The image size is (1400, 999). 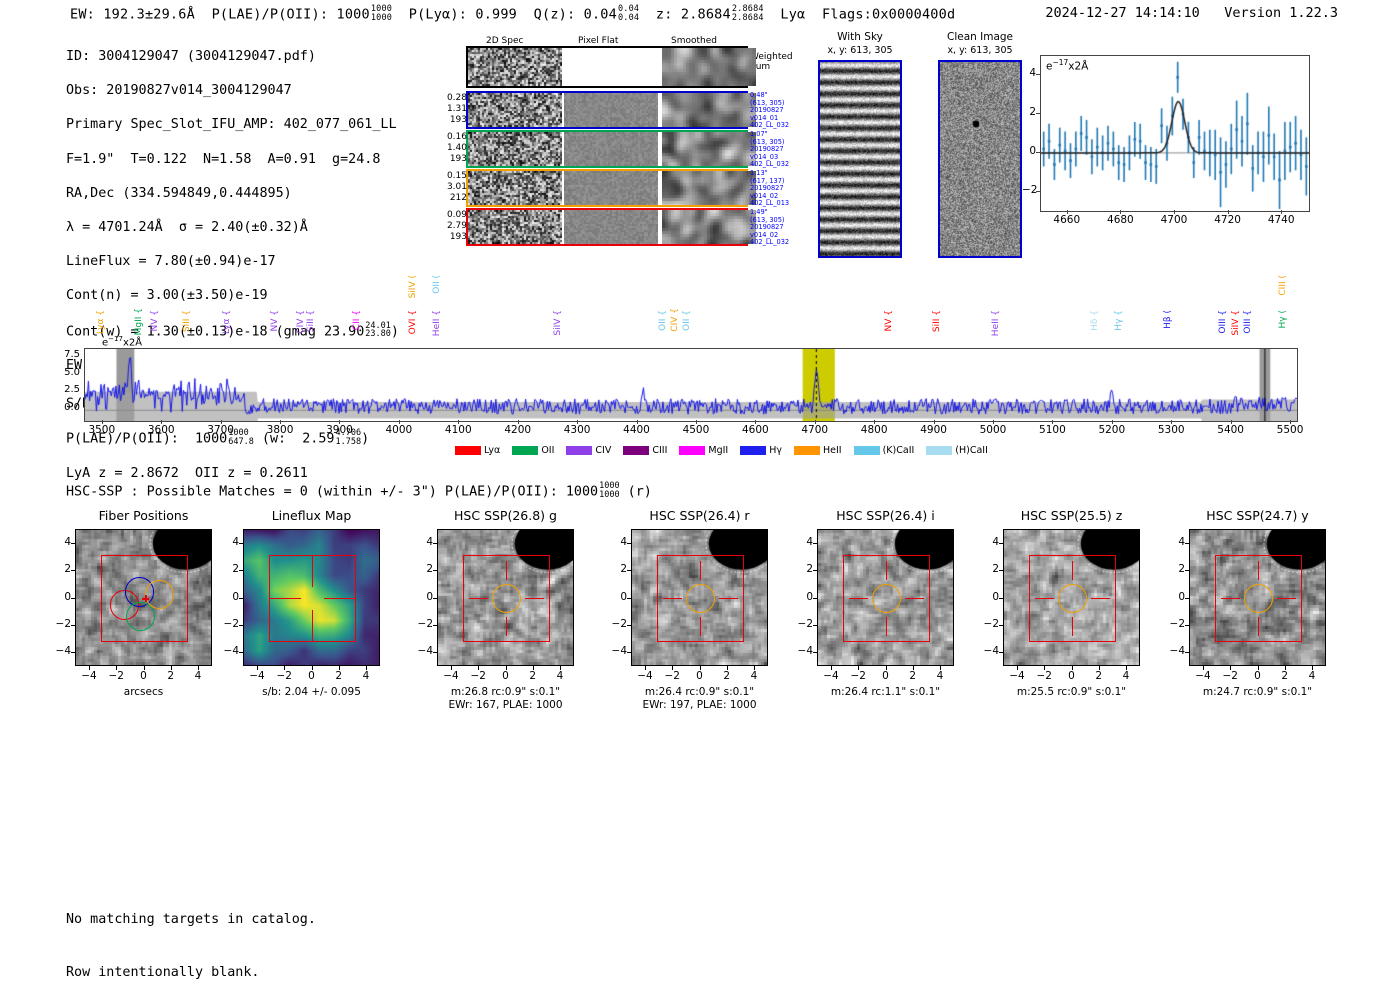 What do you see at coordinates (691, 385) in the screenshot?
I see `spectrum-canvas` at bounding box center [691, 385].